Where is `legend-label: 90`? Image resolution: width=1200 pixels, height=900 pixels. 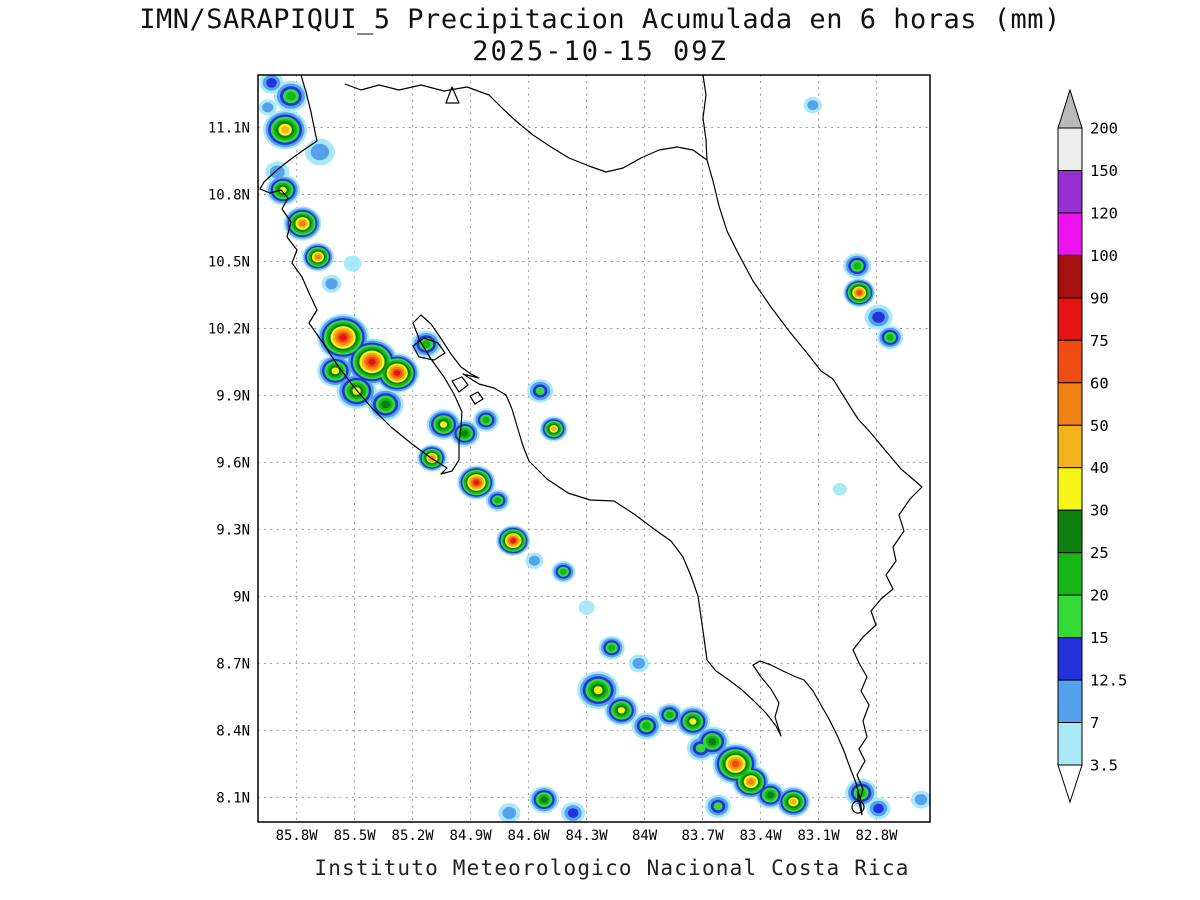 legend-label: 90 is located at coordinates (1099, 298).